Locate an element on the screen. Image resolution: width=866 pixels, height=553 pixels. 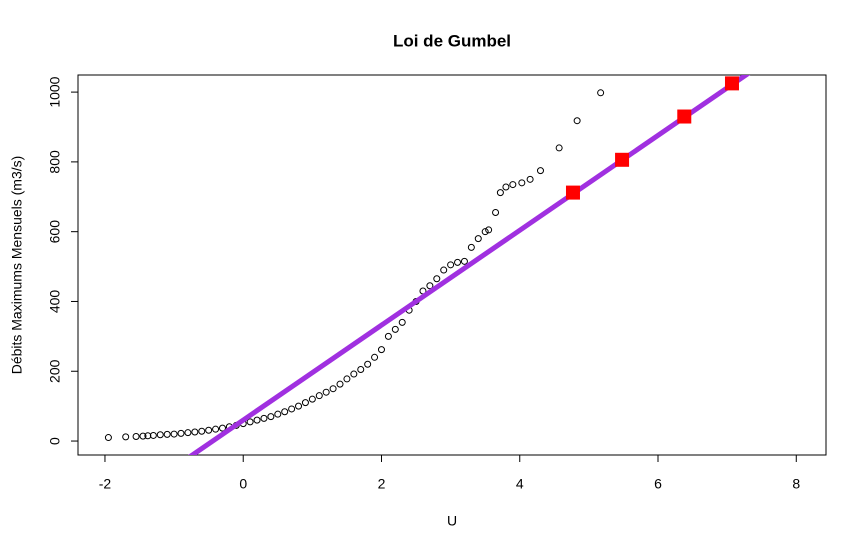
y-tick-label: 800 is located at coordinates (55, 162).